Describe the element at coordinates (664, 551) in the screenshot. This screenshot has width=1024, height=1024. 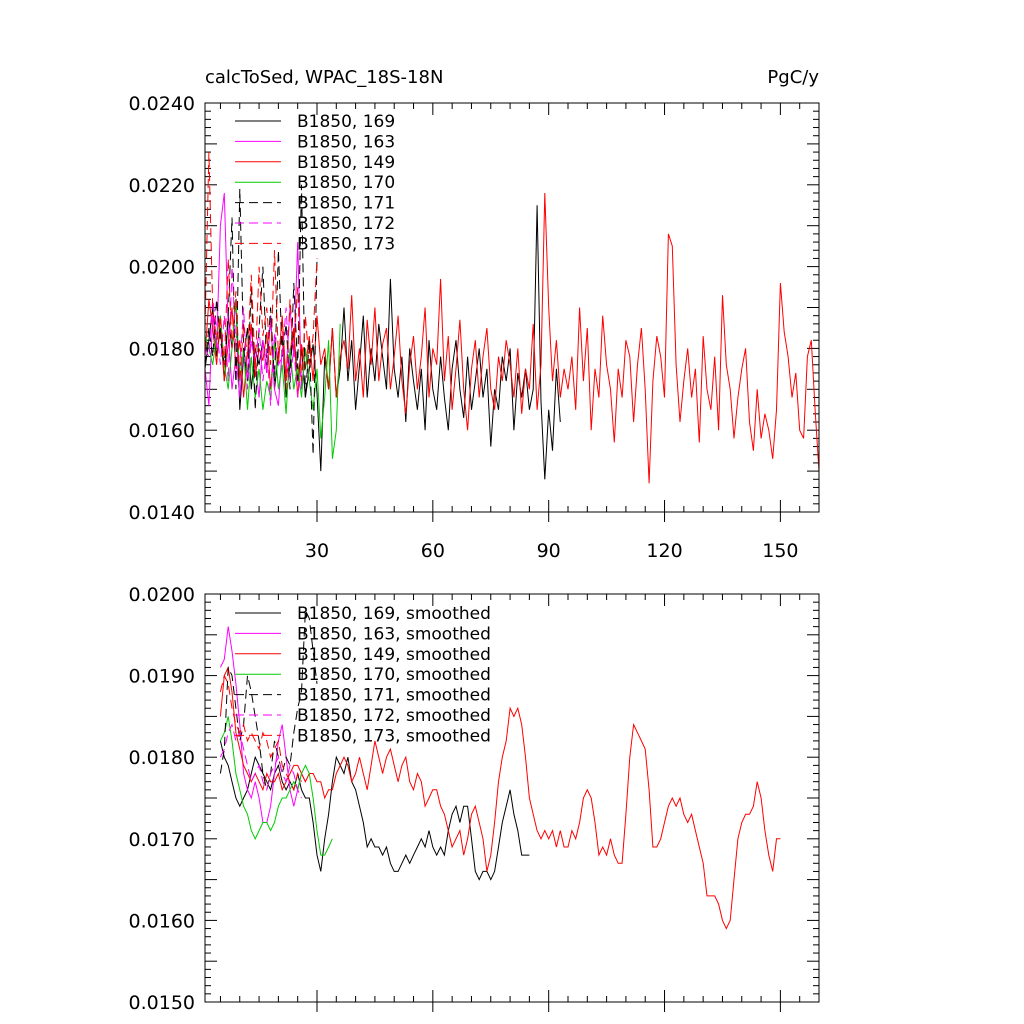
I see `x-tick-label: 120` at that location.